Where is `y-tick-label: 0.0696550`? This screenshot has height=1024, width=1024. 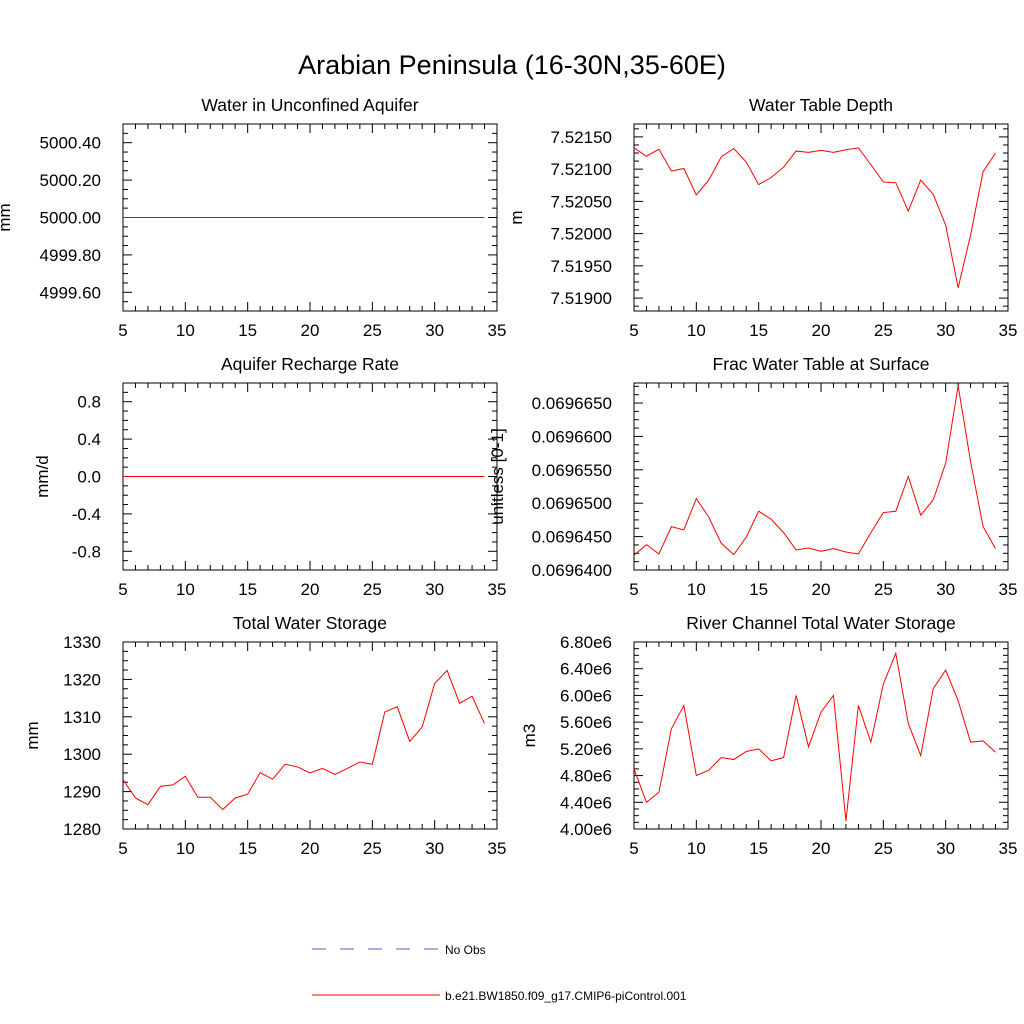 y-tick-label: 0.0696550 is located at coordinates (572, 470).